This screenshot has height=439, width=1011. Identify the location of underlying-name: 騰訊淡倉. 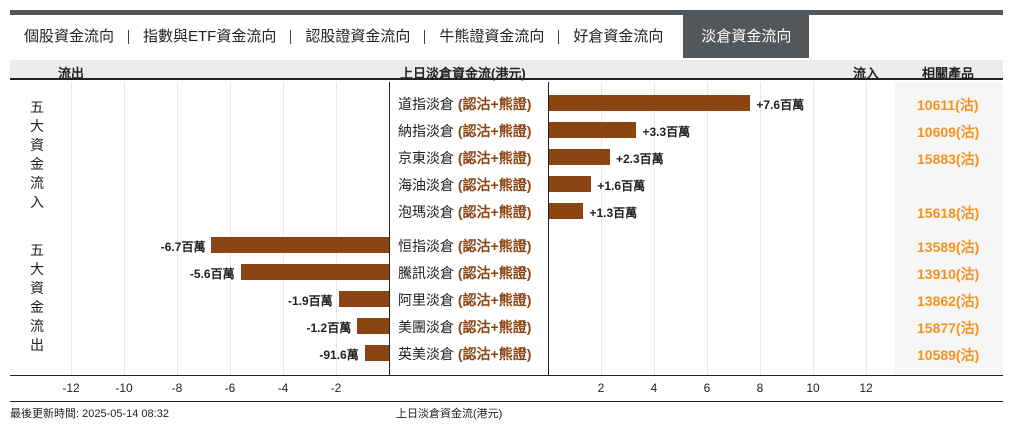
(426, 273).